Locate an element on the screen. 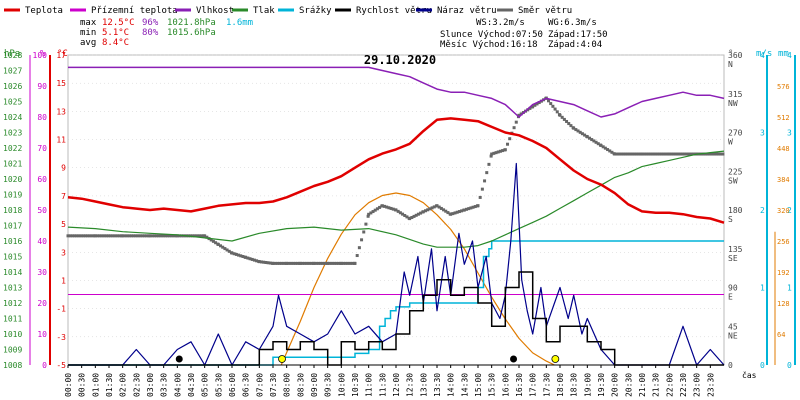  x-tick-label: 05:00 is located at coordinates (205, 385).